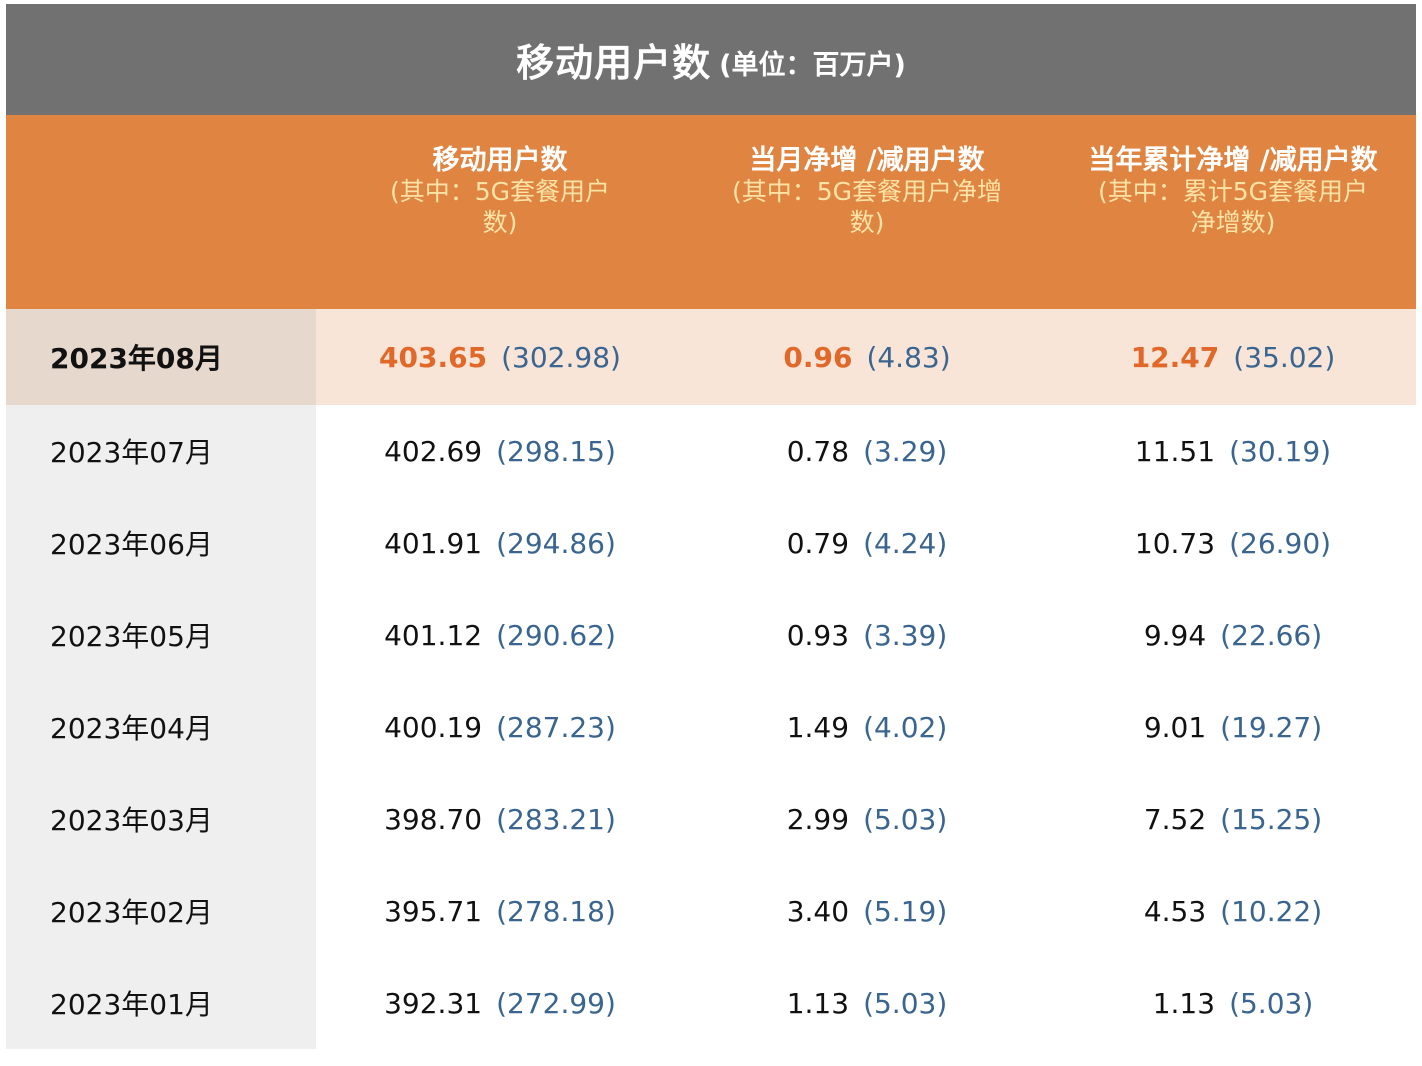 The image size is (1422, 1066). Describe the element at coordinates (500, 357) in the screenshot. I see `users-cell: 403.65 (302.98)` at that location.